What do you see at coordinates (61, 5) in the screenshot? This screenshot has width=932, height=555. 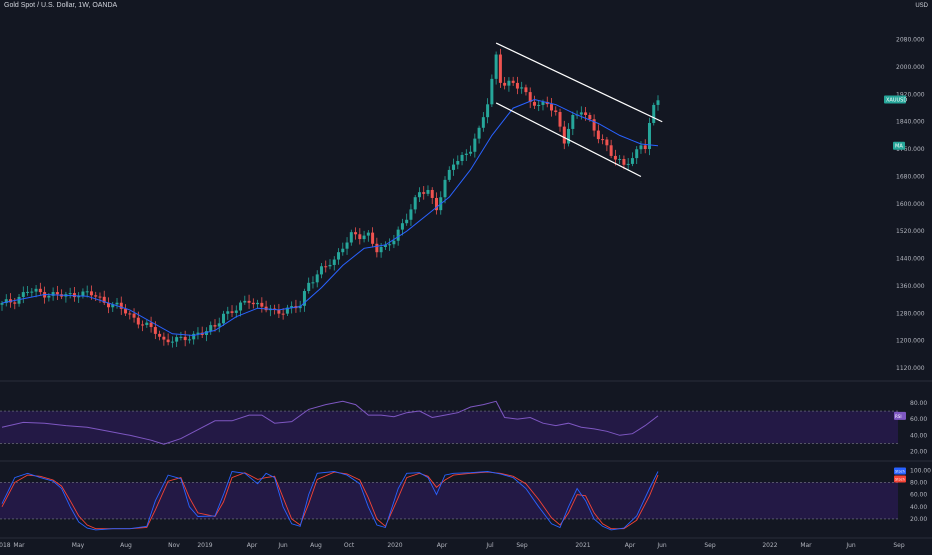 I see `symbol-title: Gold Spot / U.S. Dollar, 1W, OANDA` at bounding box center [61, 5].